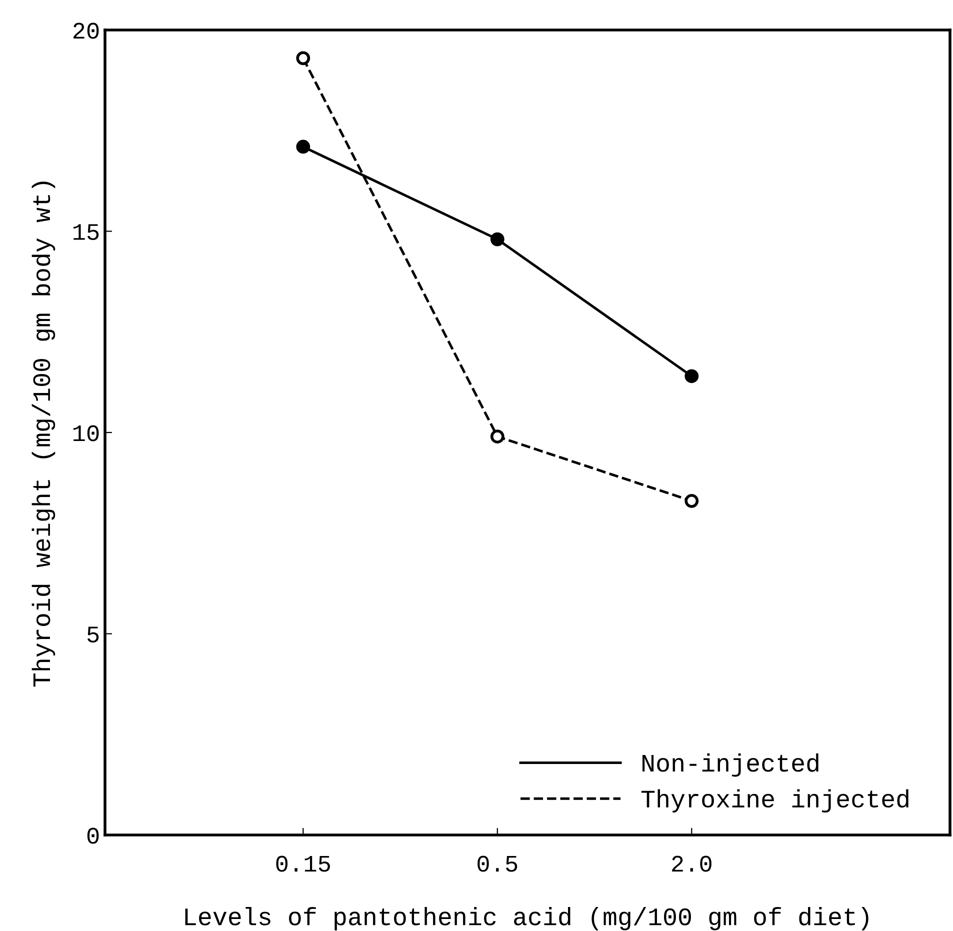 The image size is (953, 931). What do you see at coordinates (86, 232) in the screenshot?
I see `y-tick-label: 15` at bounding box center [86, 232].